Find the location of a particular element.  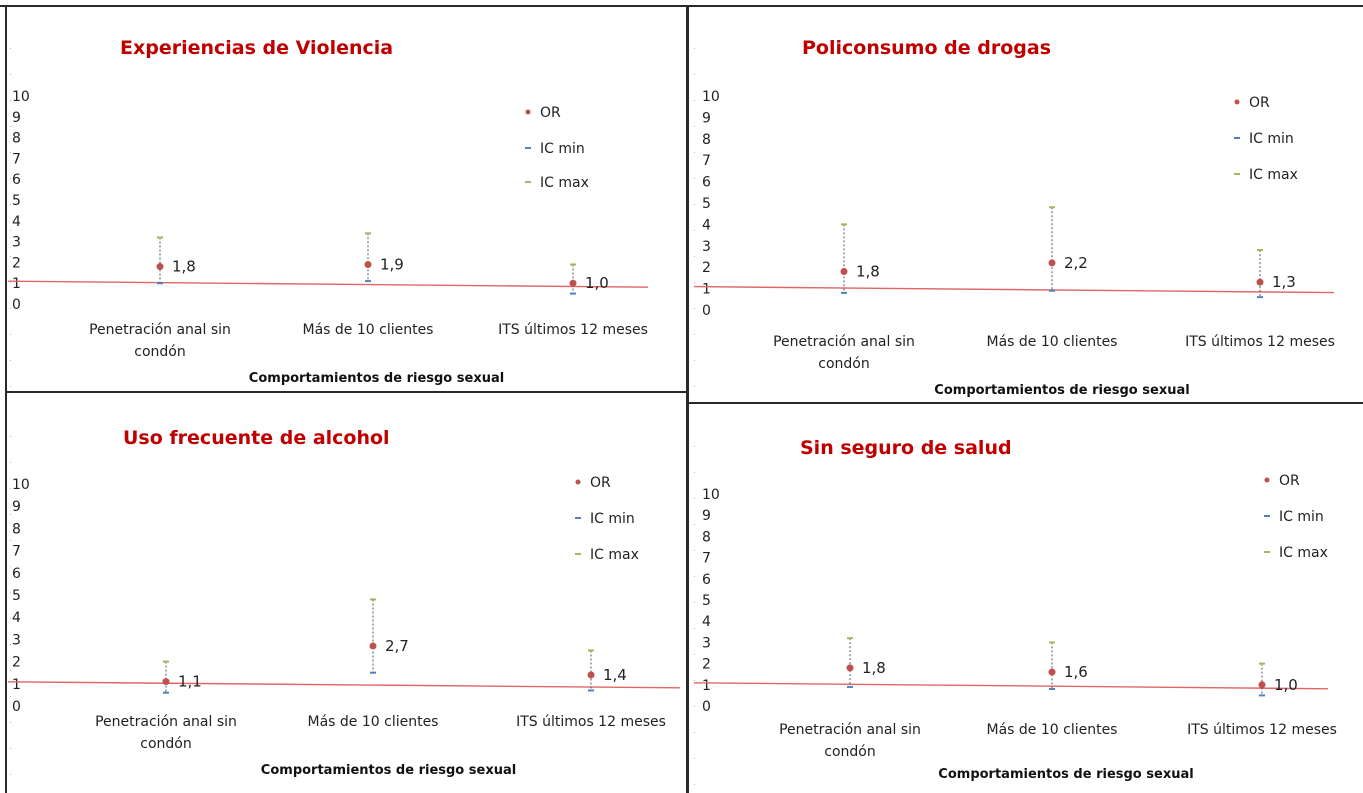

border-top is located at coordinates (681, 6).